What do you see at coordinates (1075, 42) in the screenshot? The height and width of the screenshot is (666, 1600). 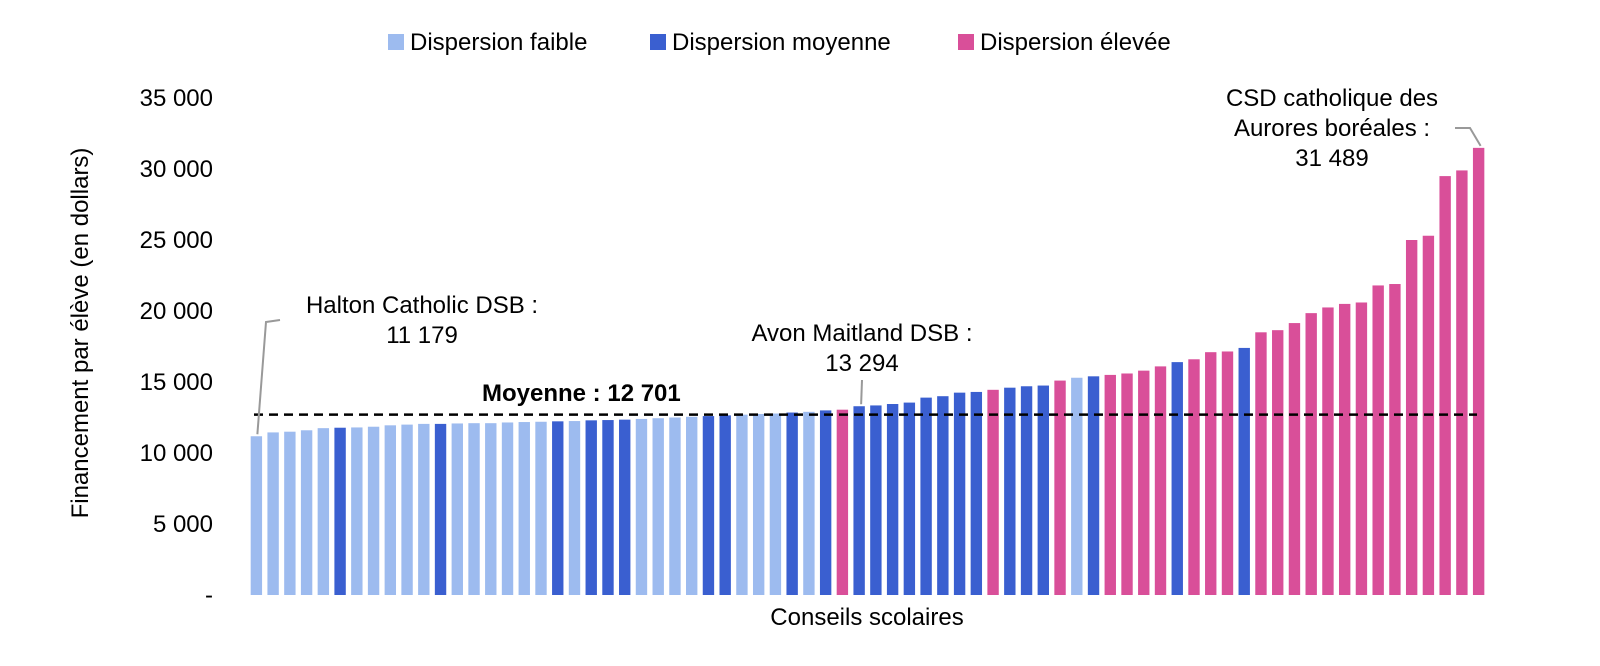 I see `legend-label-elevee: Dispersion élevée` at bounding box center [1075, 42].